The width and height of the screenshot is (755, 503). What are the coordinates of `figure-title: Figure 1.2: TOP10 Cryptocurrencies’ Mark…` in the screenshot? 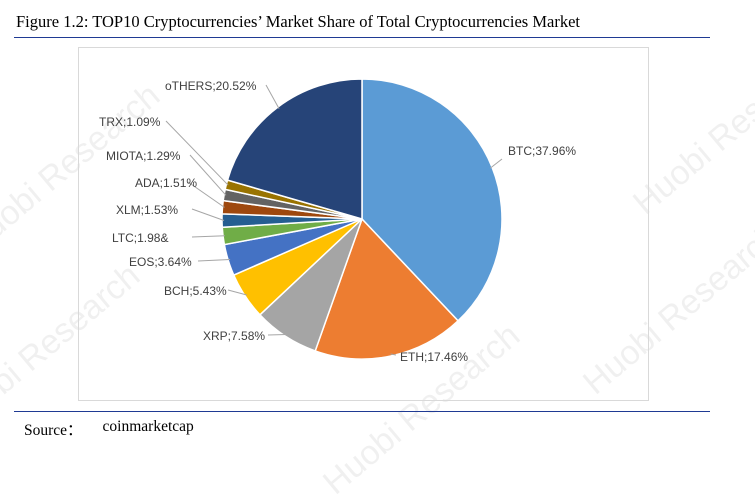 It's located at (298, 21).